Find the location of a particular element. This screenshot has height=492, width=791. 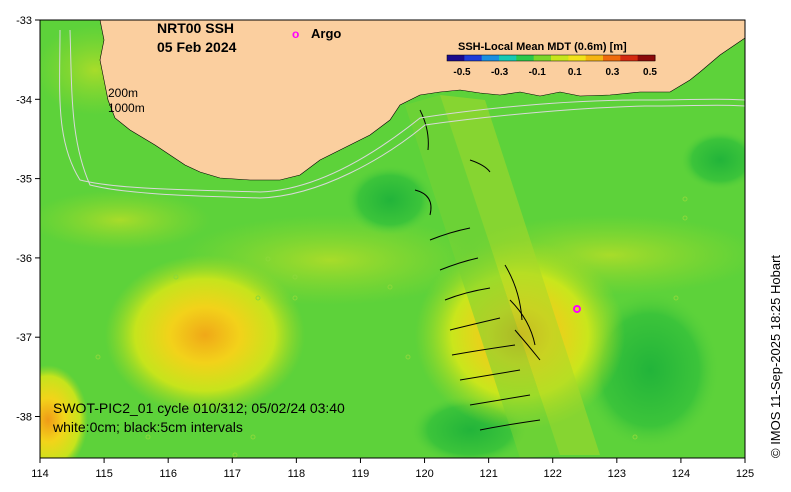

colorbar-title: SSH-Local Mean MDT (0.6m) [m] is located at coordinates (542, 47).